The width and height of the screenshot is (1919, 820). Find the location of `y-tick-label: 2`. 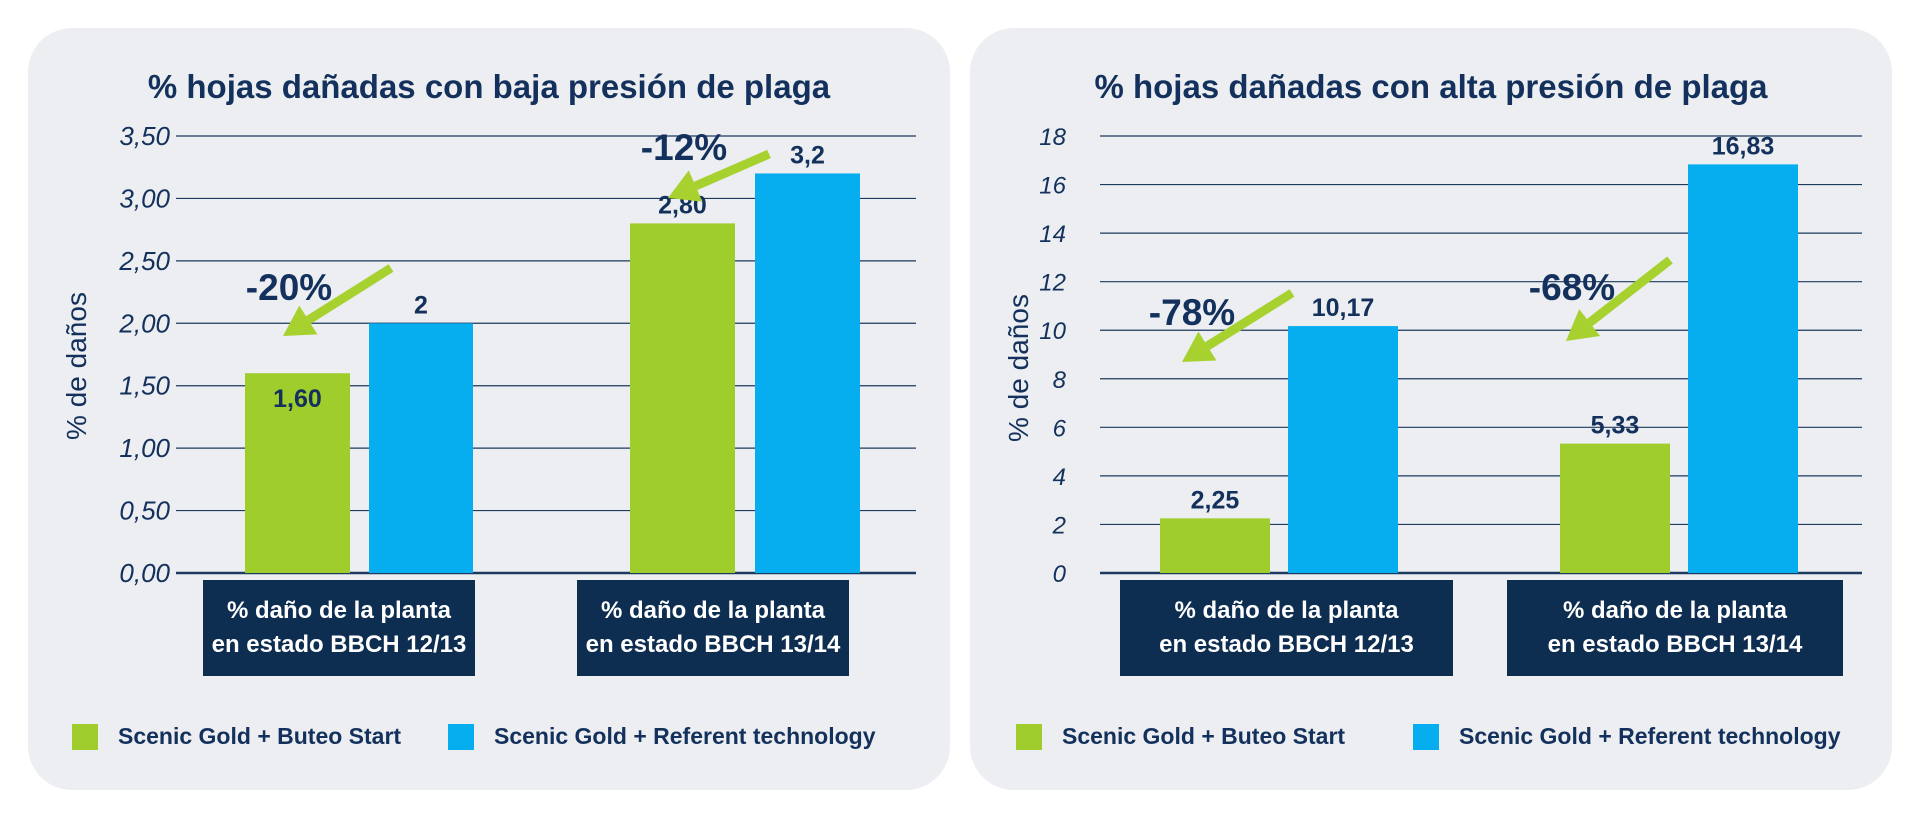

y-tick-label: 2 is located at coordinates (1059, 525).